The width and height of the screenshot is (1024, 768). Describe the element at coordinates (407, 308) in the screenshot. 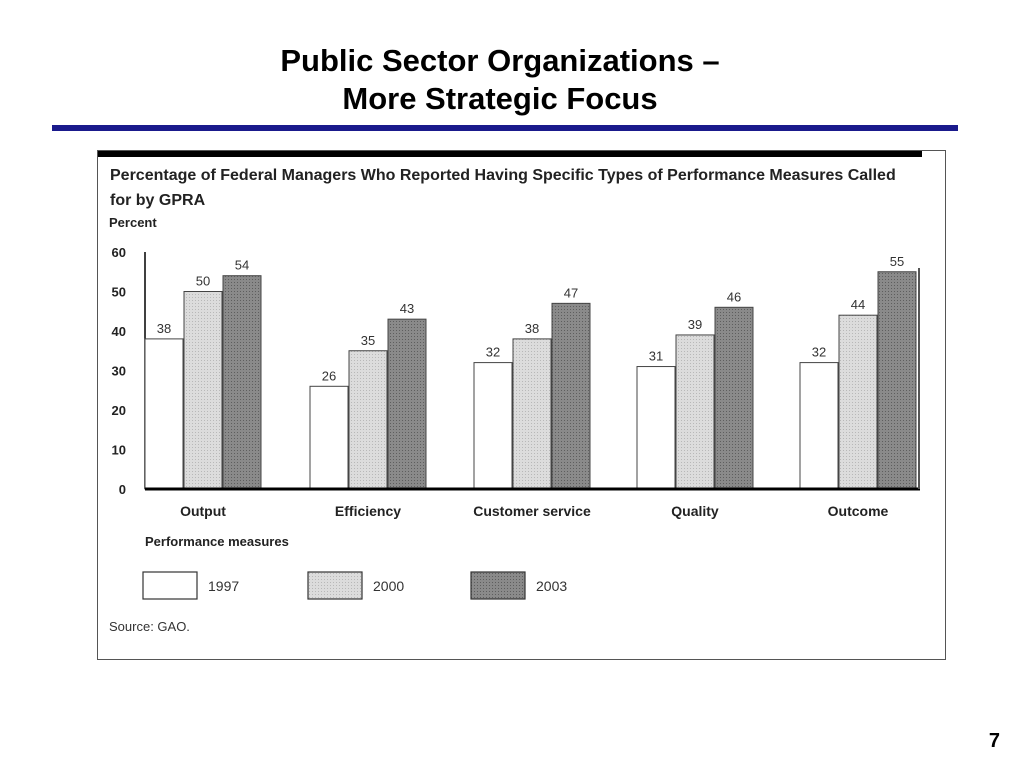

I see `data-label-efficiency-2003: 43` at that location.